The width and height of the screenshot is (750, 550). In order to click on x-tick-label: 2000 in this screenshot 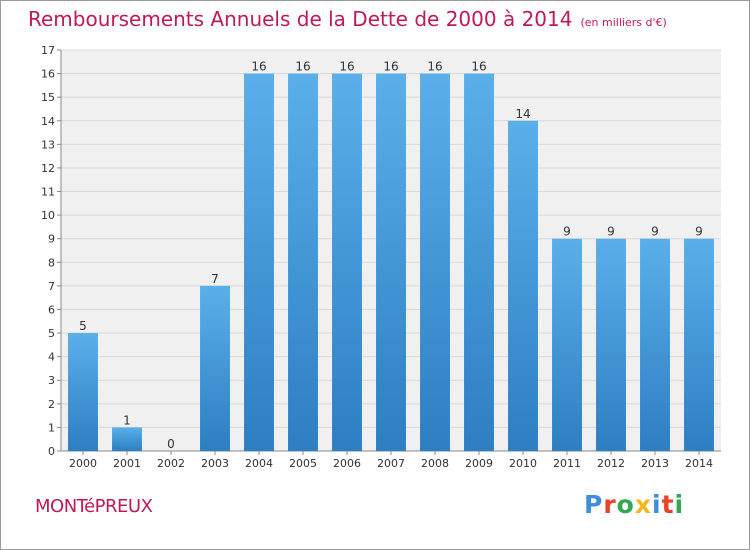, I will do `click(83, 463)`.